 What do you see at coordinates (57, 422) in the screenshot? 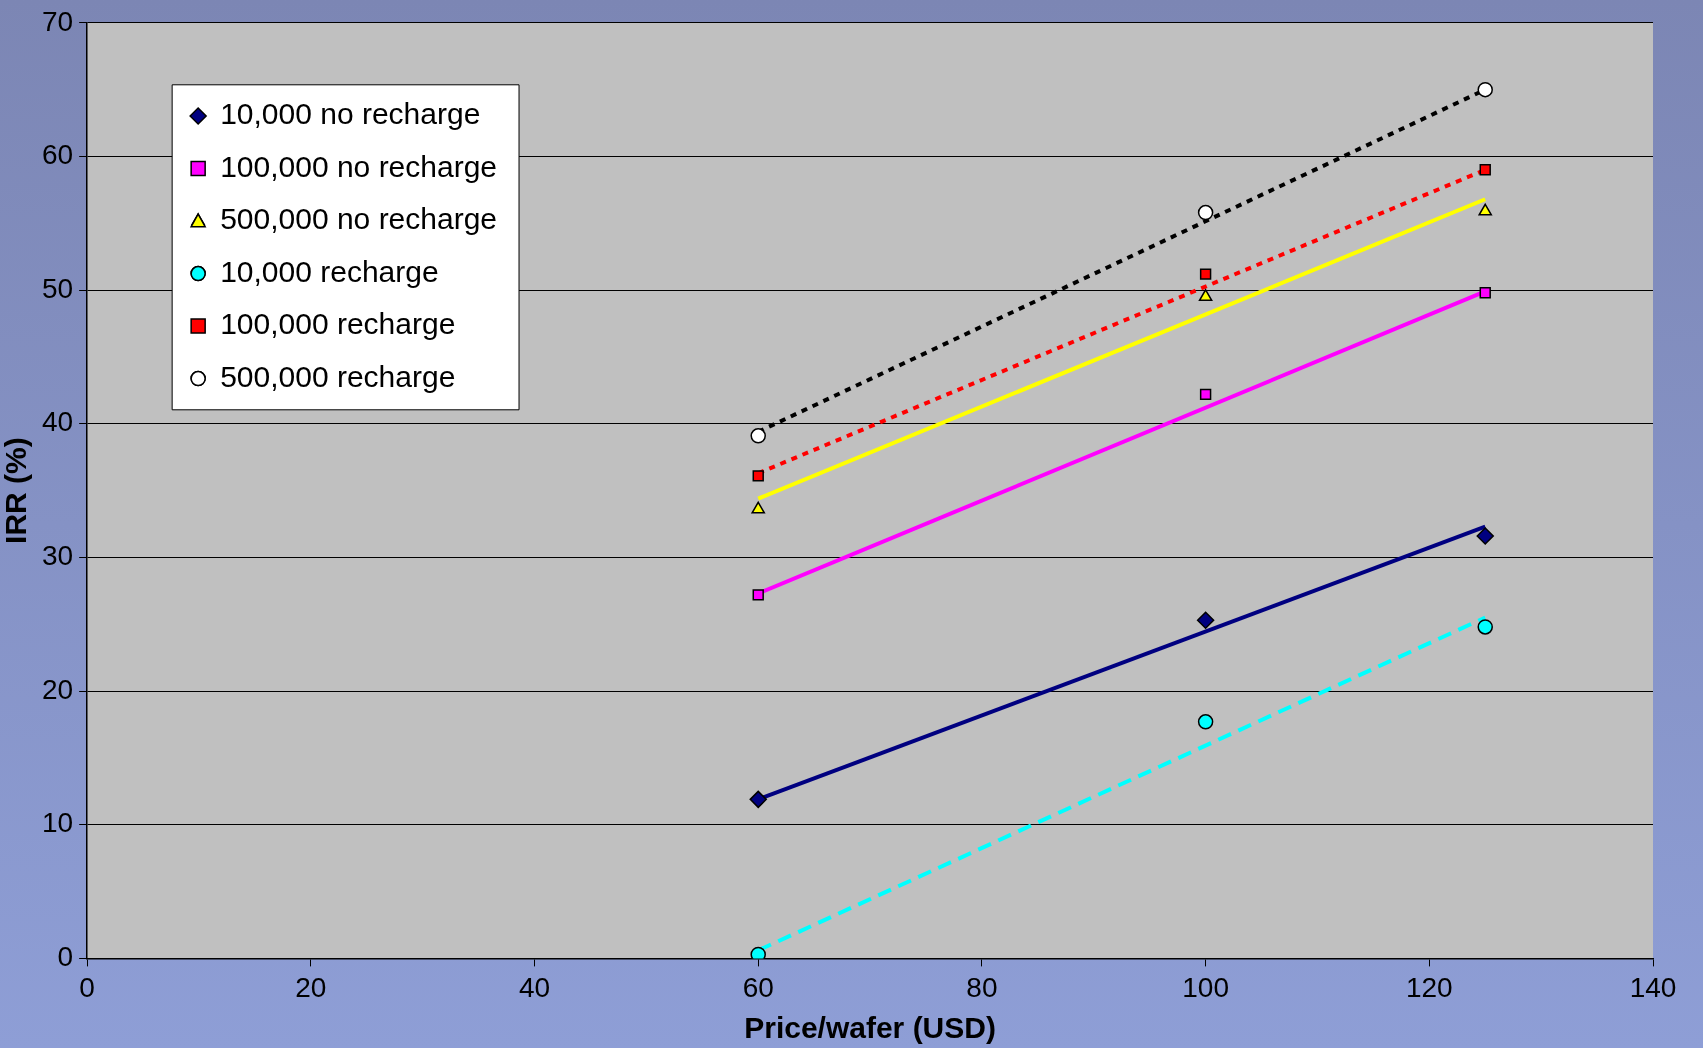
I see `y-tick-label: 40` at bounding box center [57, 422].